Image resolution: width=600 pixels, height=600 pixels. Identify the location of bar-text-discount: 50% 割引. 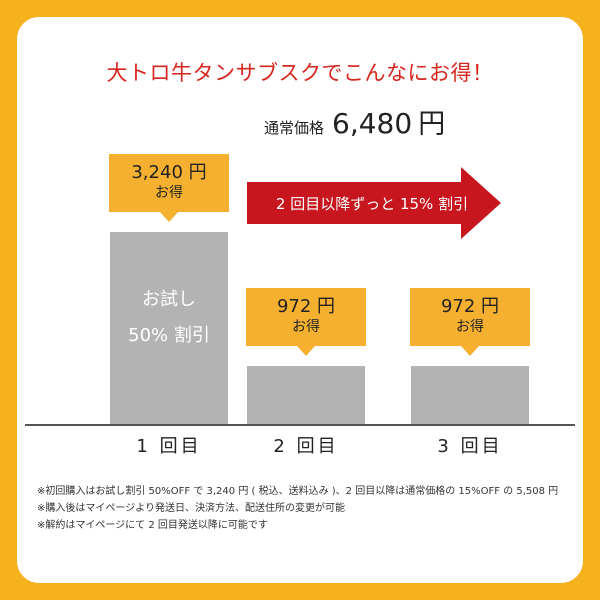
(169, 335).